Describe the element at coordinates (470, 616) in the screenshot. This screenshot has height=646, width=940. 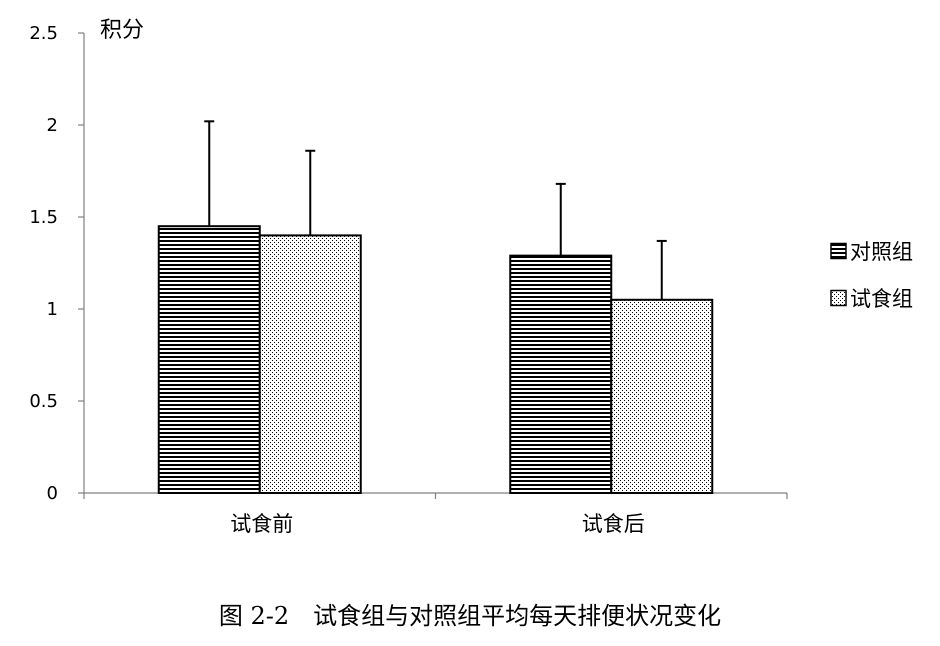
I see `figure-caption: 图 2-2 试食组与对照组平均每天排便状况变化` at that location.